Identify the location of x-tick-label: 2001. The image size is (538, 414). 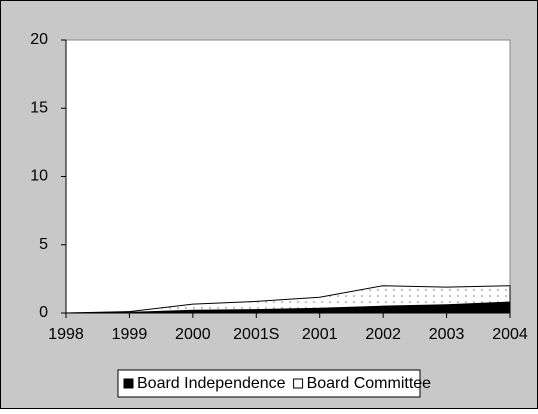
(320, 334).